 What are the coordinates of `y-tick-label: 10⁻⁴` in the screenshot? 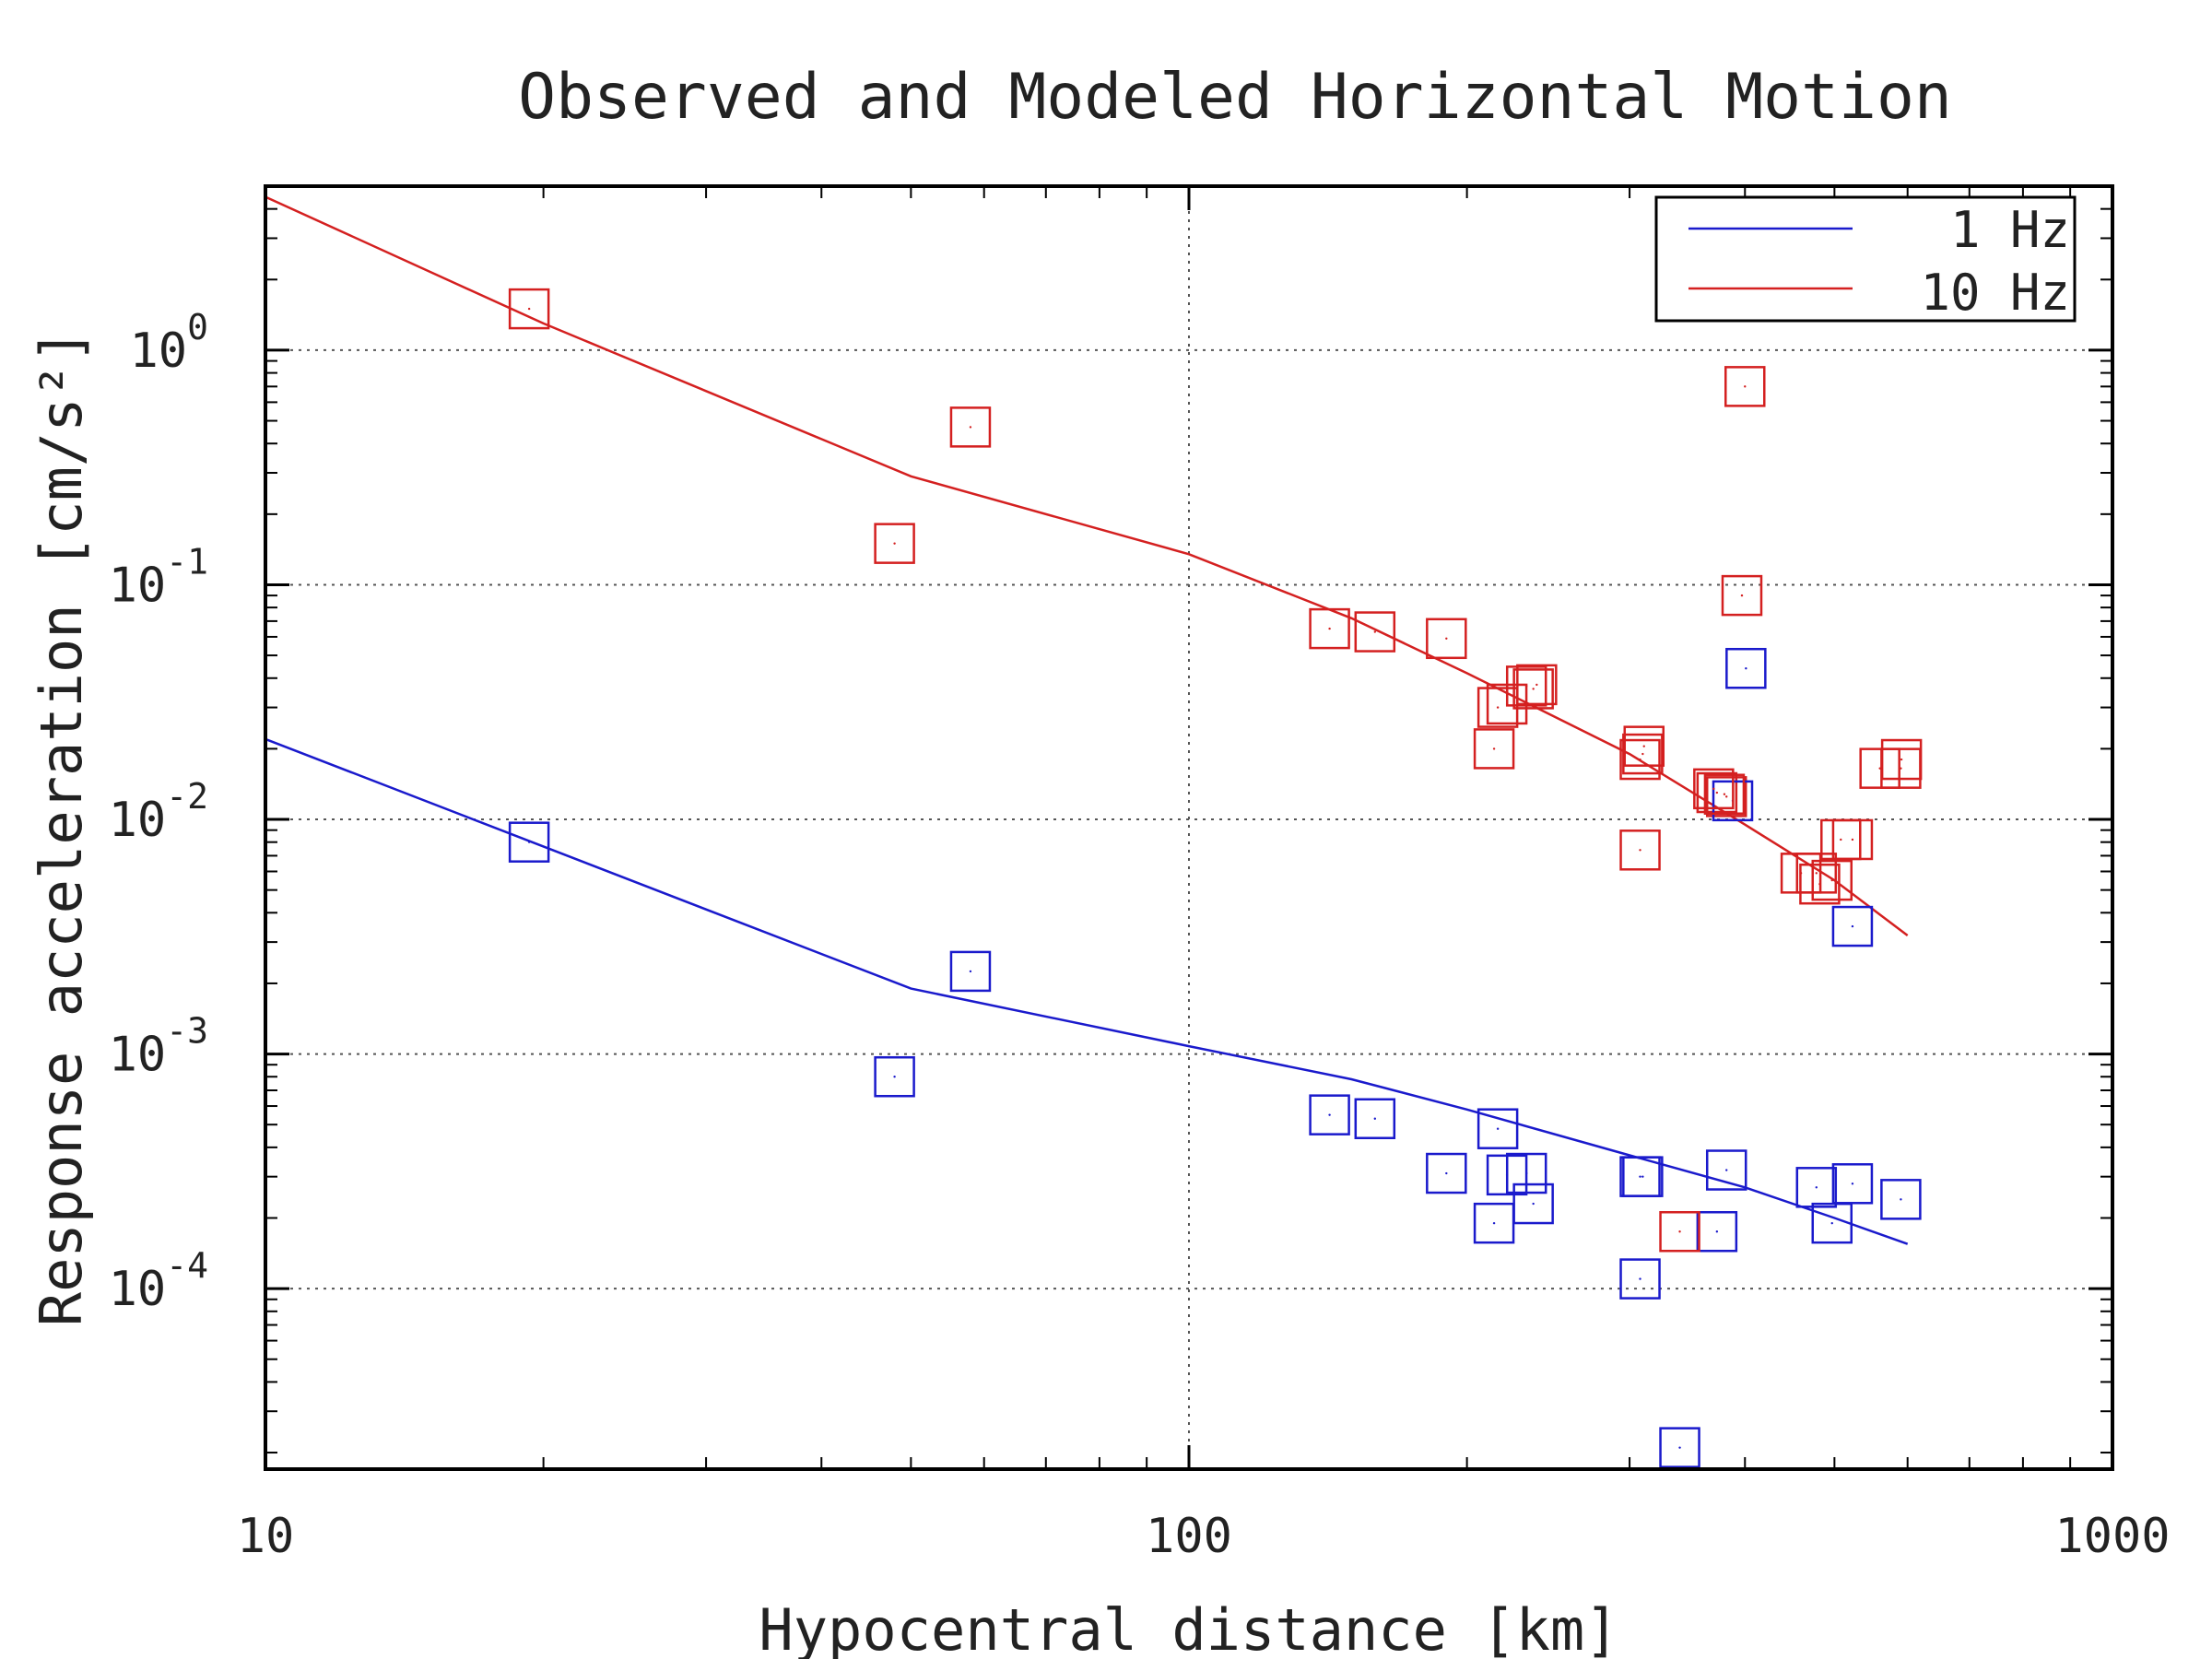 It's located at (158, 1281).